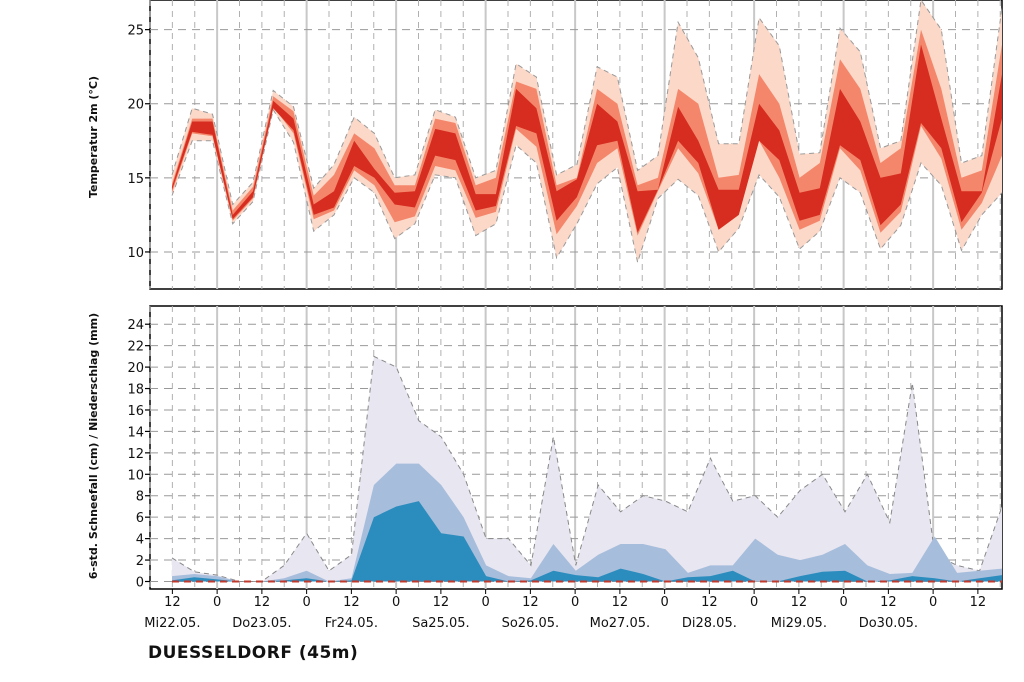 This screenshot has width=1024, height=682. I want to click on y-tick-label: 12, so click(135, 454).